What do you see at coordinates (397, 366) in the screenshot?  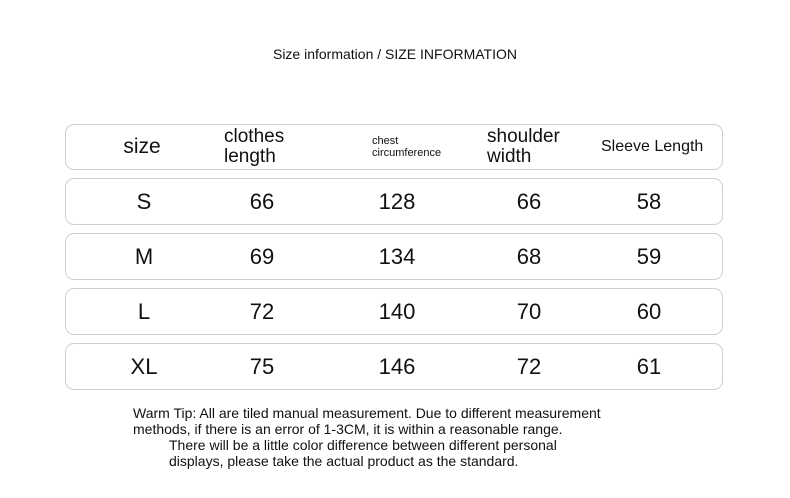 I see `cell-chest-circumference: 146` at bounding box center [397, 366].